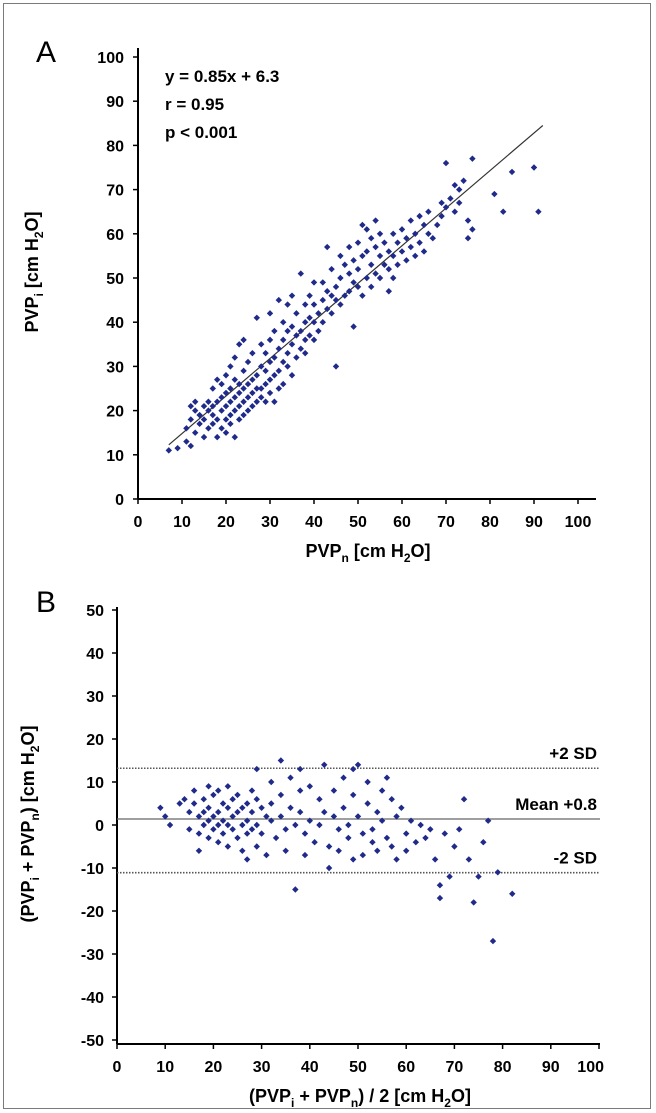 The height and width of the screenshot is (1113, 656). What do you see at coordinates (406, 1067) in the screenshot?
I see `panel-b-x-tick-label: 60` at bounding box center [406, 1067].